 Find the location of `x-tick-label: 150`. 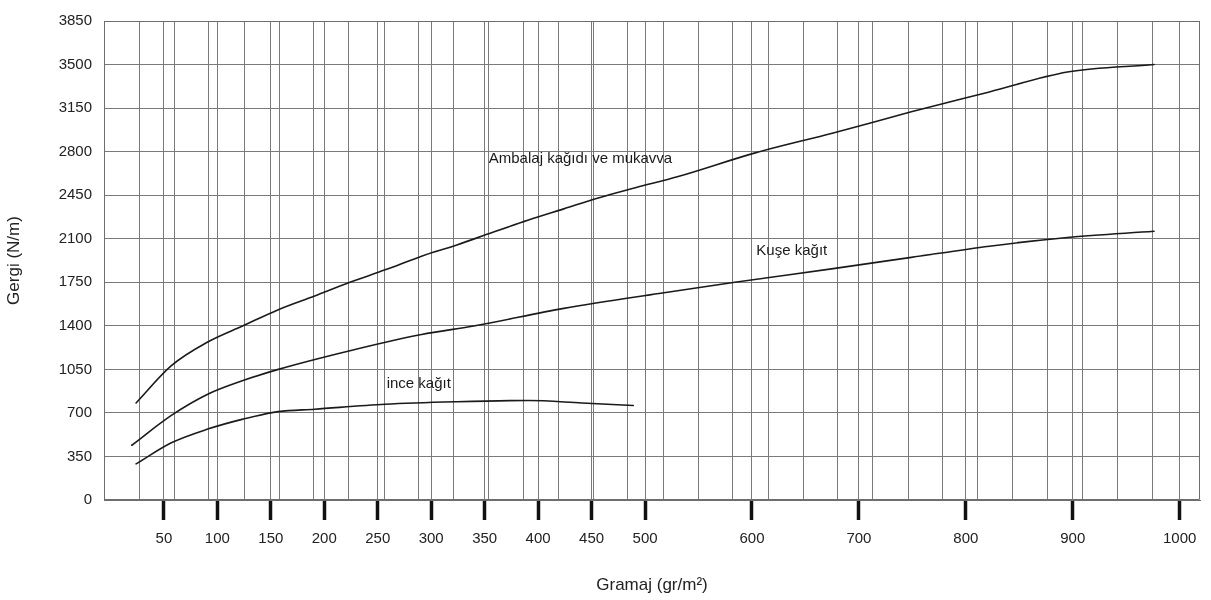

x-tick-label: 150 is located at coordinates (271, 538).